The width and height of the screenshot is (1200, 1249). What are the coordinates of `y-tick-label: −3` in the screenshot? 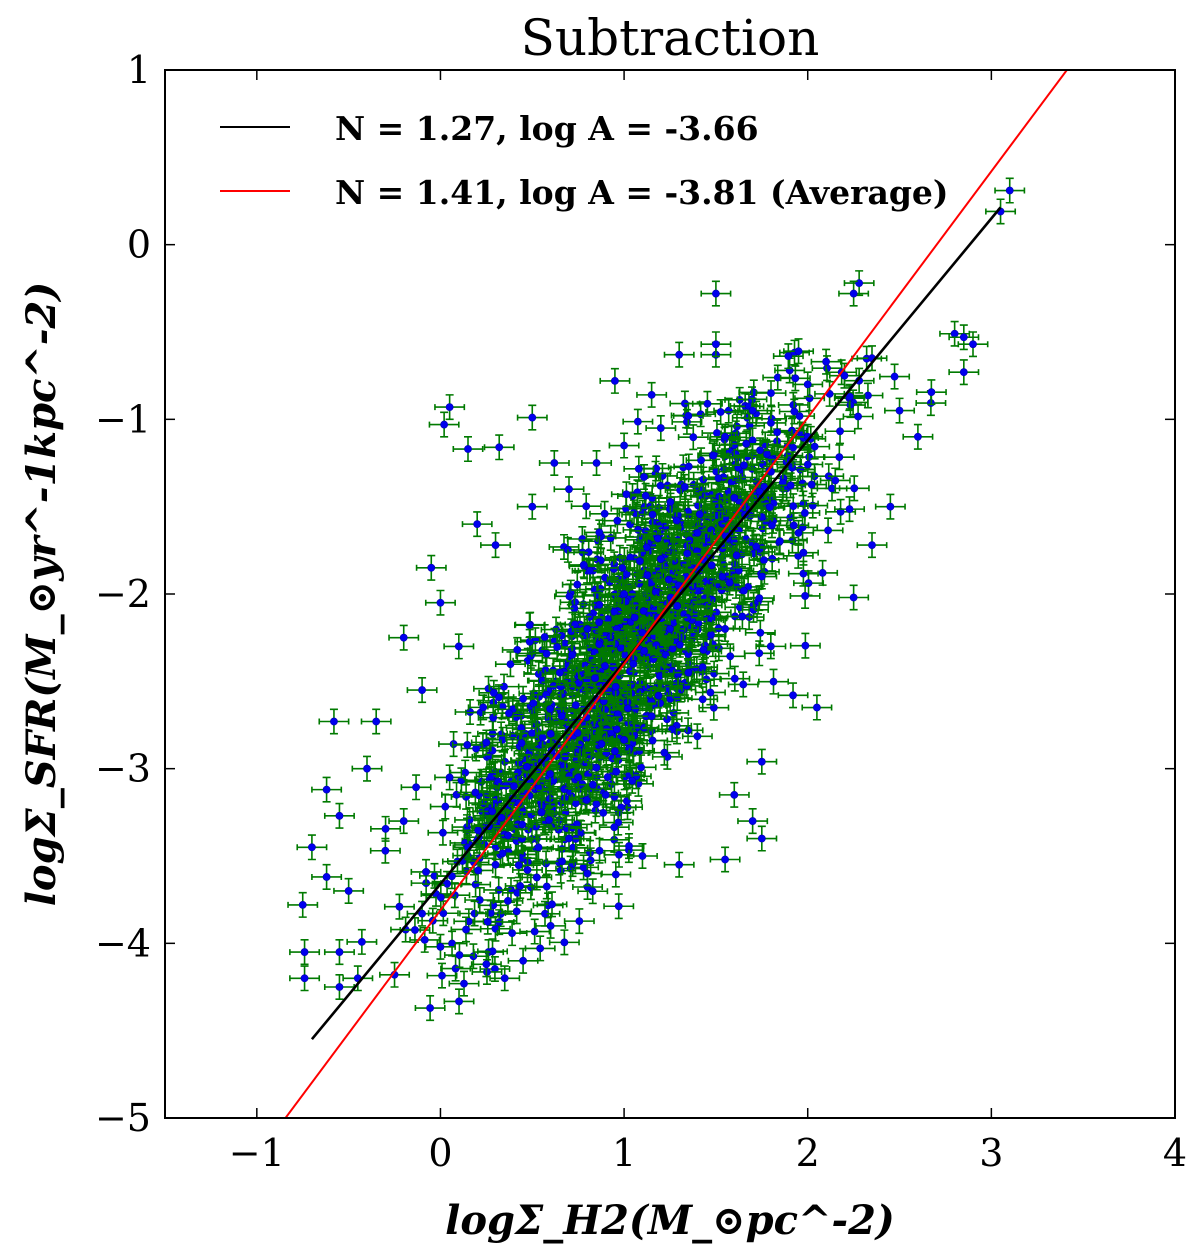 It's located at (123, 769).